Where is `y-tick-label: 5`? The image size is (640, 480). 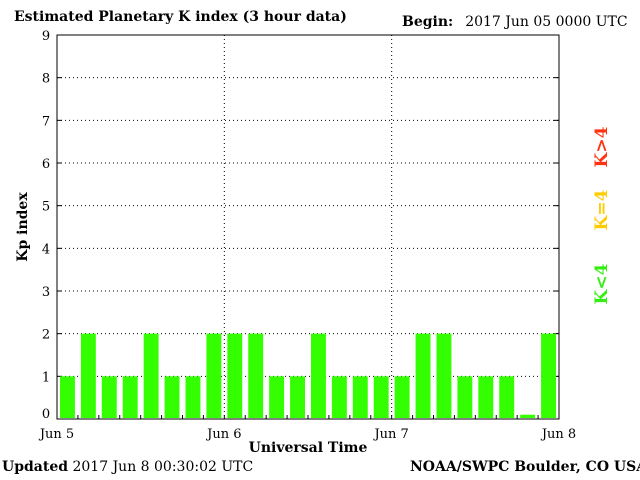
y-tick-label: 5 is located at coordinates (46, 207).